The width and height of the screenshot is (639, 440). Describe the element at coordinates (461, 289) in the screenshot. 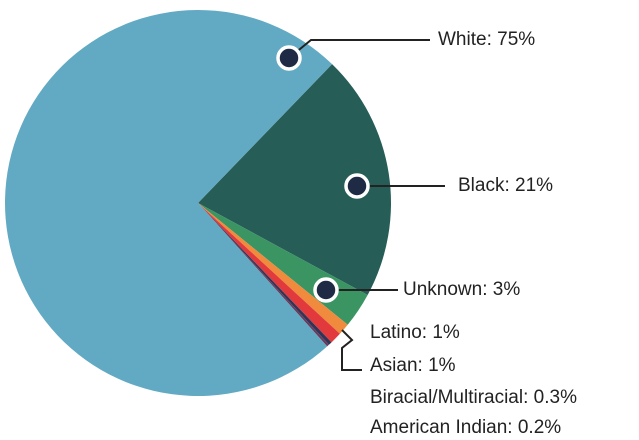

I see `data-label: Unknown: 3%` at that location.